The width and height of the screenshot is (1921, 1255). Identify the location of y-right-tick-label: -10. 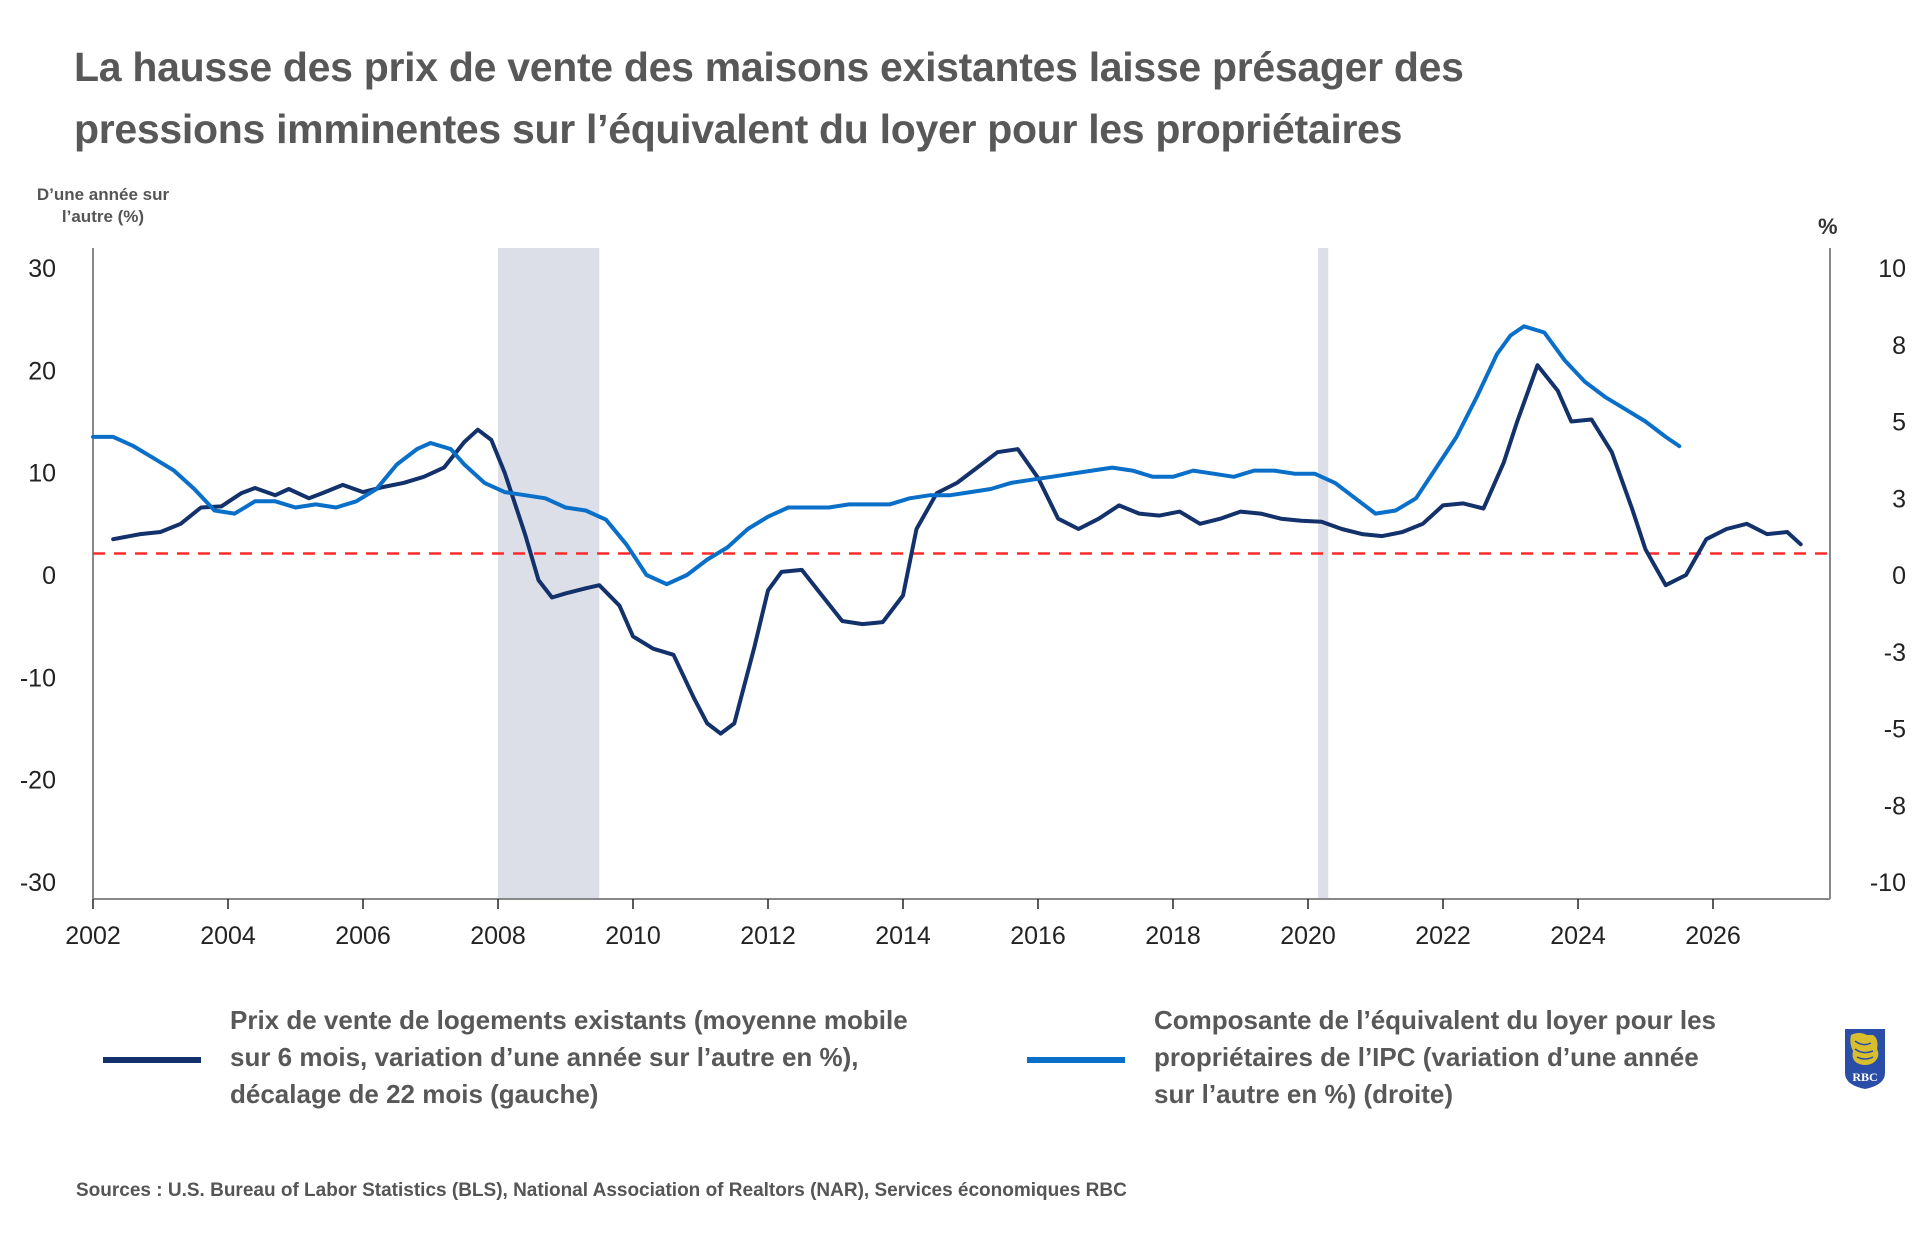
(1888, 883).